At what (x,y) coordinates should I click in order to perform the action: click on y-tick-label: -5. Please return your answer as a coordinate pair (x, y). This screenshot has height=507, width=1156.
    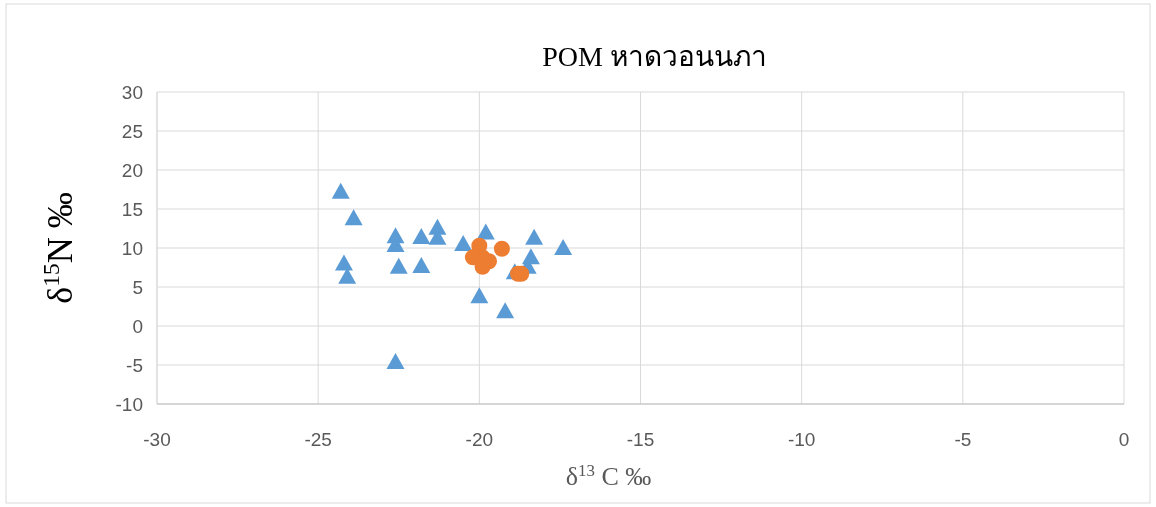
    Looking at the image, I should click on (134, 365).